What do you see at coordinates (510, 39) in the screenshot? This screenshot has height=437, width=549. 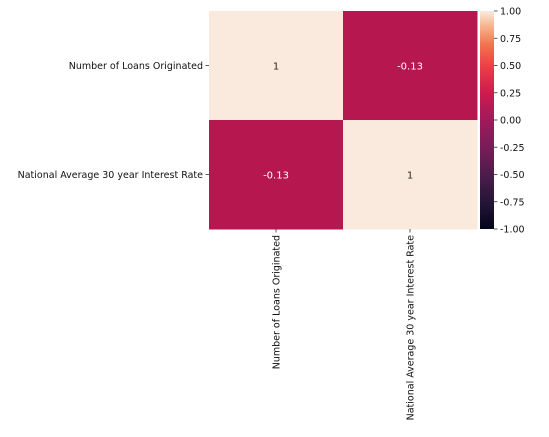 I see `colorbar-tick-label-1: 0.75` at bounding box center [510, 39].